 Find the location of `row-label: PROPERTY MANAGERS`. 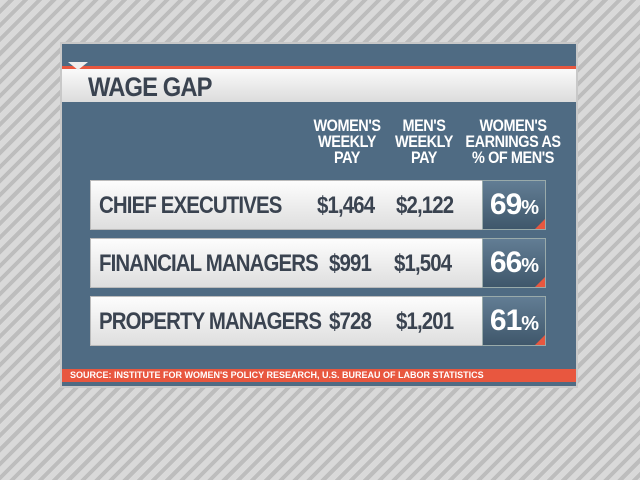

row-label: PROPERTY MANAGERS is located at coordinates (210, 321).